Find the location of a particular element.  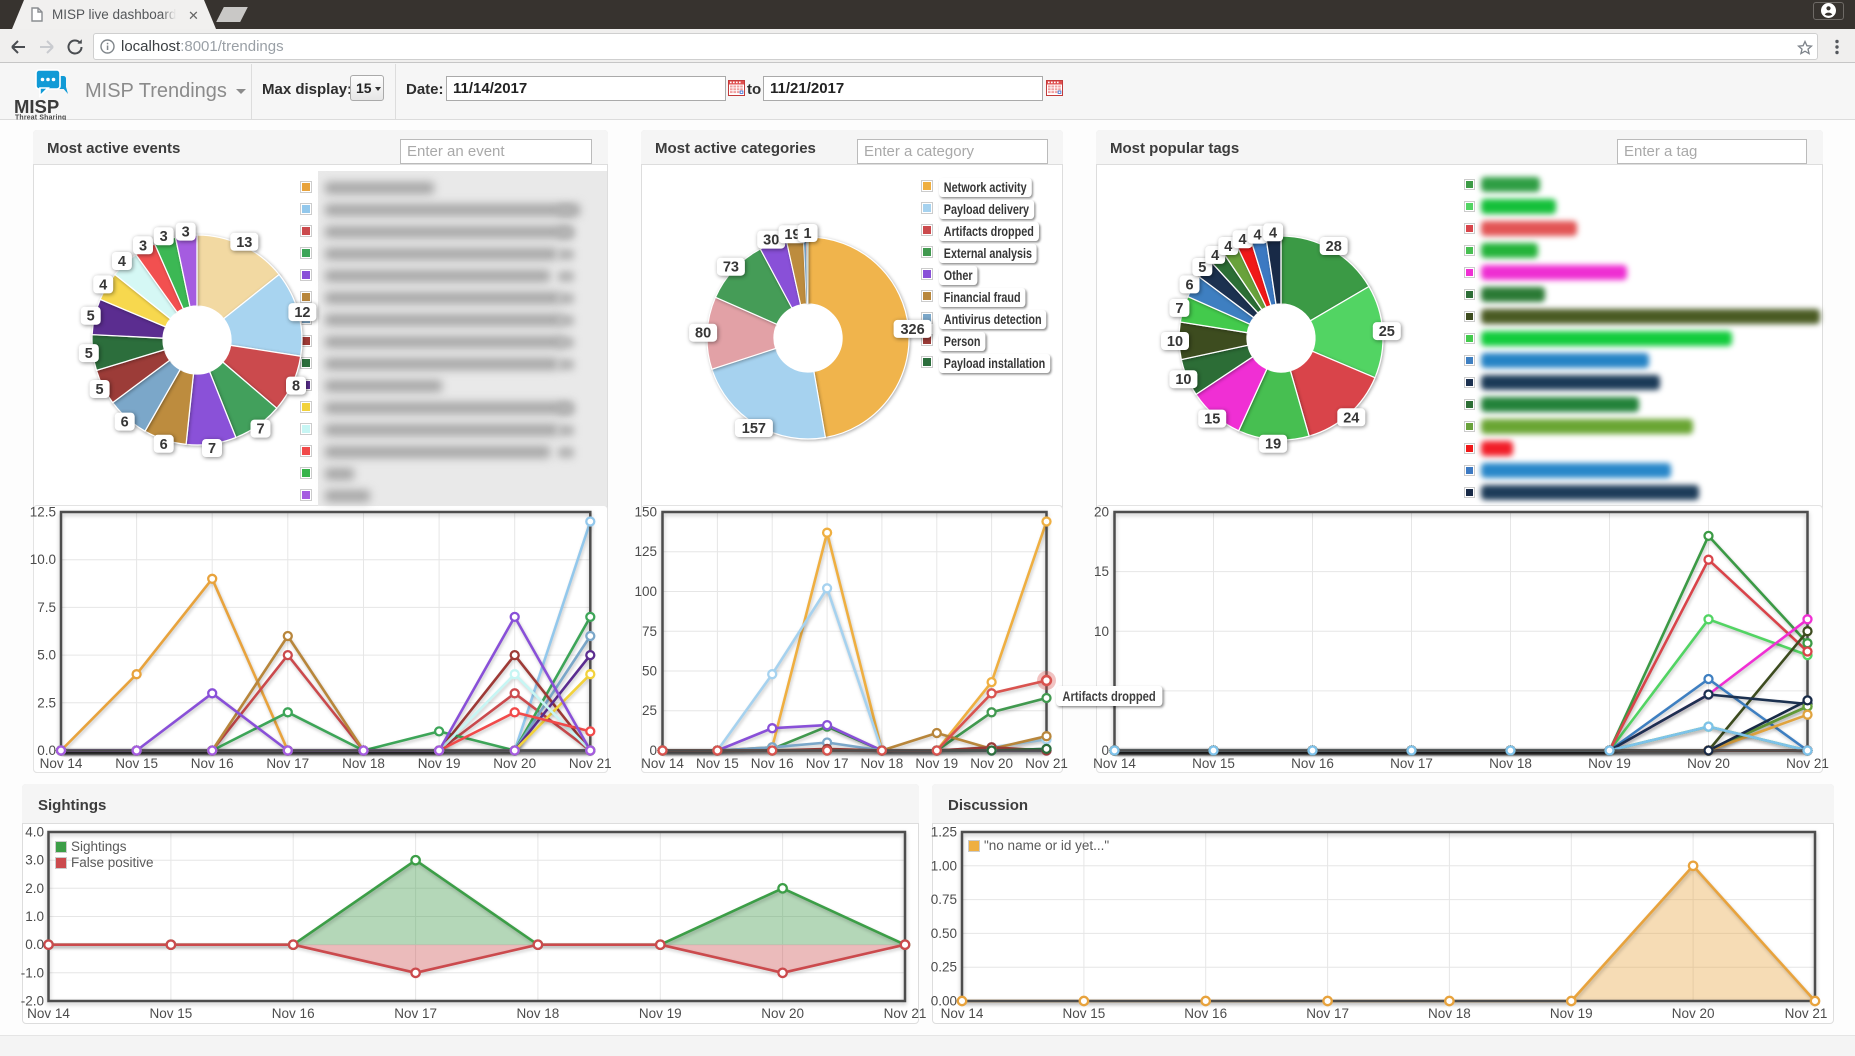

svg-text: MISP is located at coordinates (36, 106).